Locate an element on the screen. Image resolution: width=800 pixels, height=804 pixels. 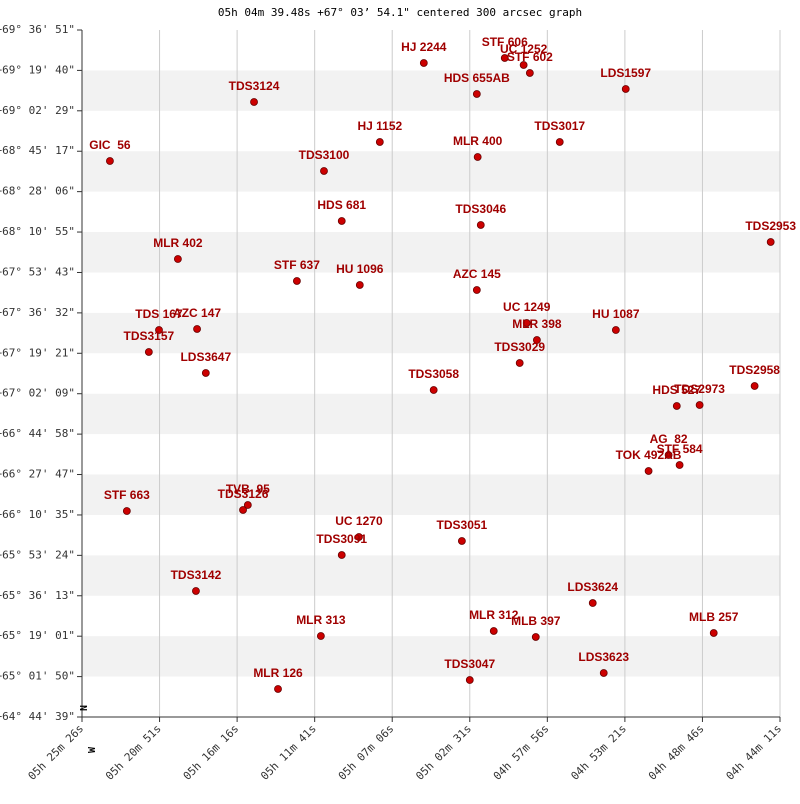
y-tick-label: +64° 44' 39" is located at coordinates (37, 716).